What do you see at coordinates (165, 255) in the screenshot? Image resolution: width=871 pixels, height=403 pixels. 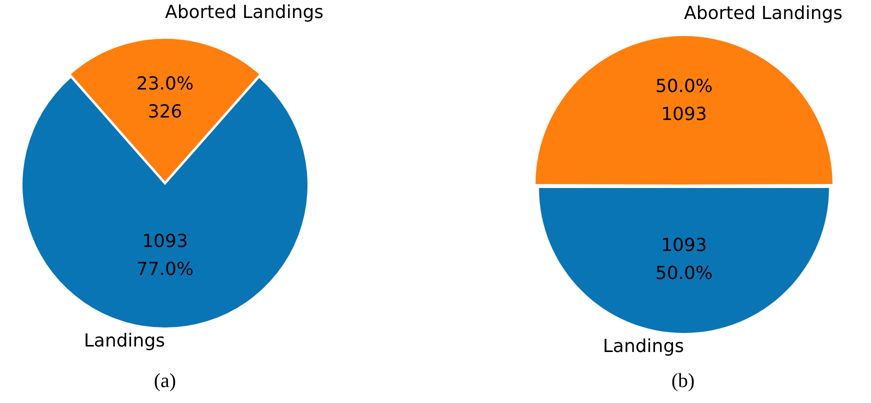 I see `data-label: 1093 77.0%` at bounding box center [165, 255].